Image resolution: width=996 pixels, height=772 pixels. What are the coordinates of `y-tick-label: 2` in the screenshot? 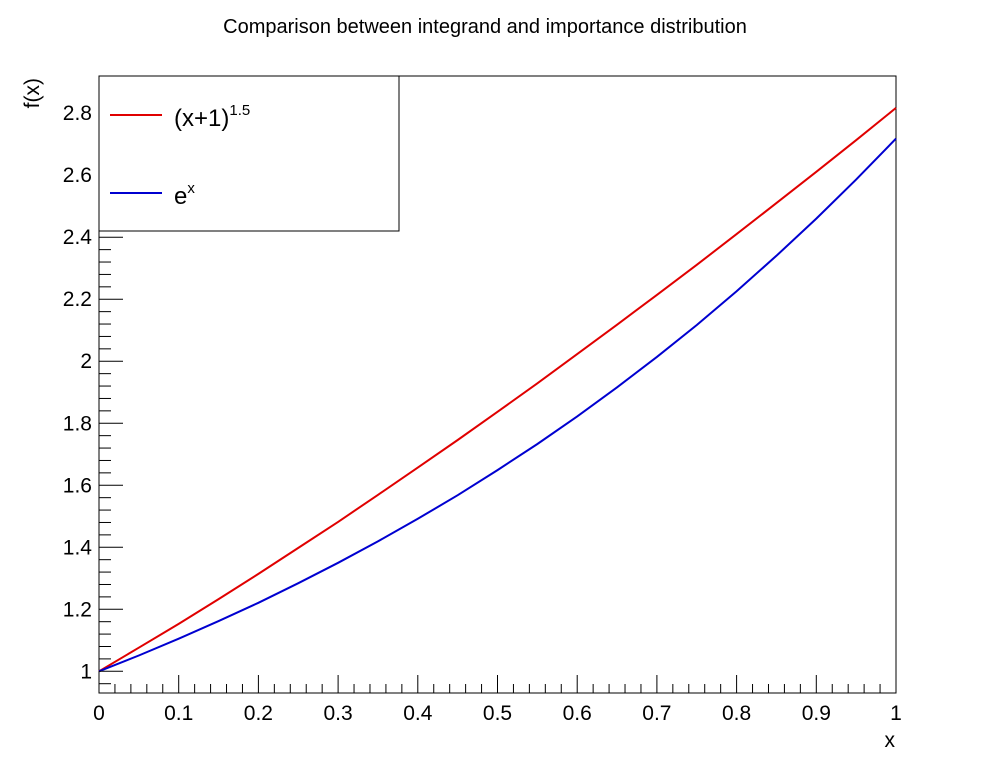 It's located at (86, 361).